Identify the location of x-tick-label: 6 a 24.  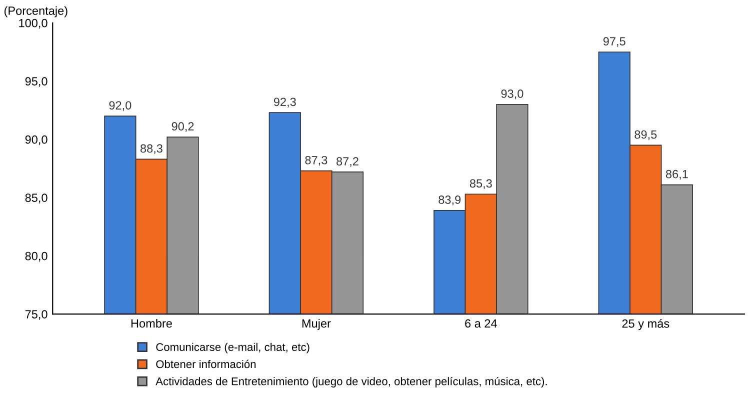
(481, 323).